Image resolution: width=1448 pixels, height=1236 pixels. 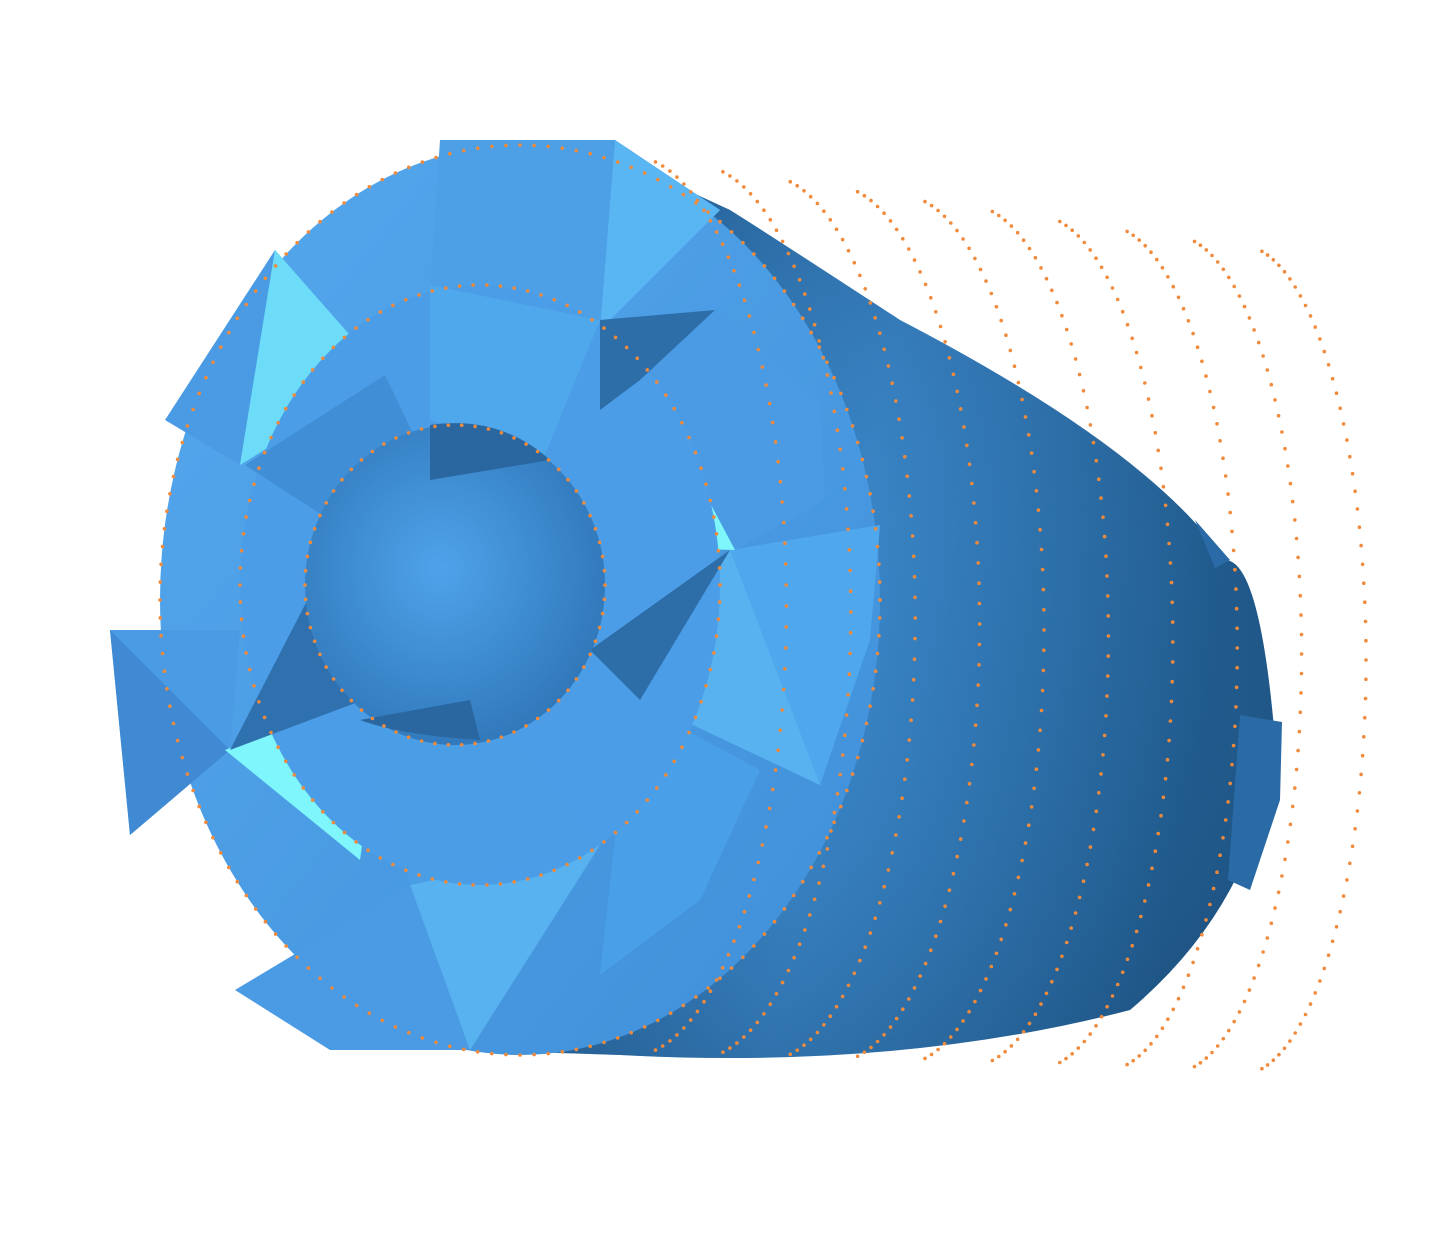 What do you see at coordinates (660, 625) in the screenshot?
I see `inner-blade` at bounding box center [660, 625].